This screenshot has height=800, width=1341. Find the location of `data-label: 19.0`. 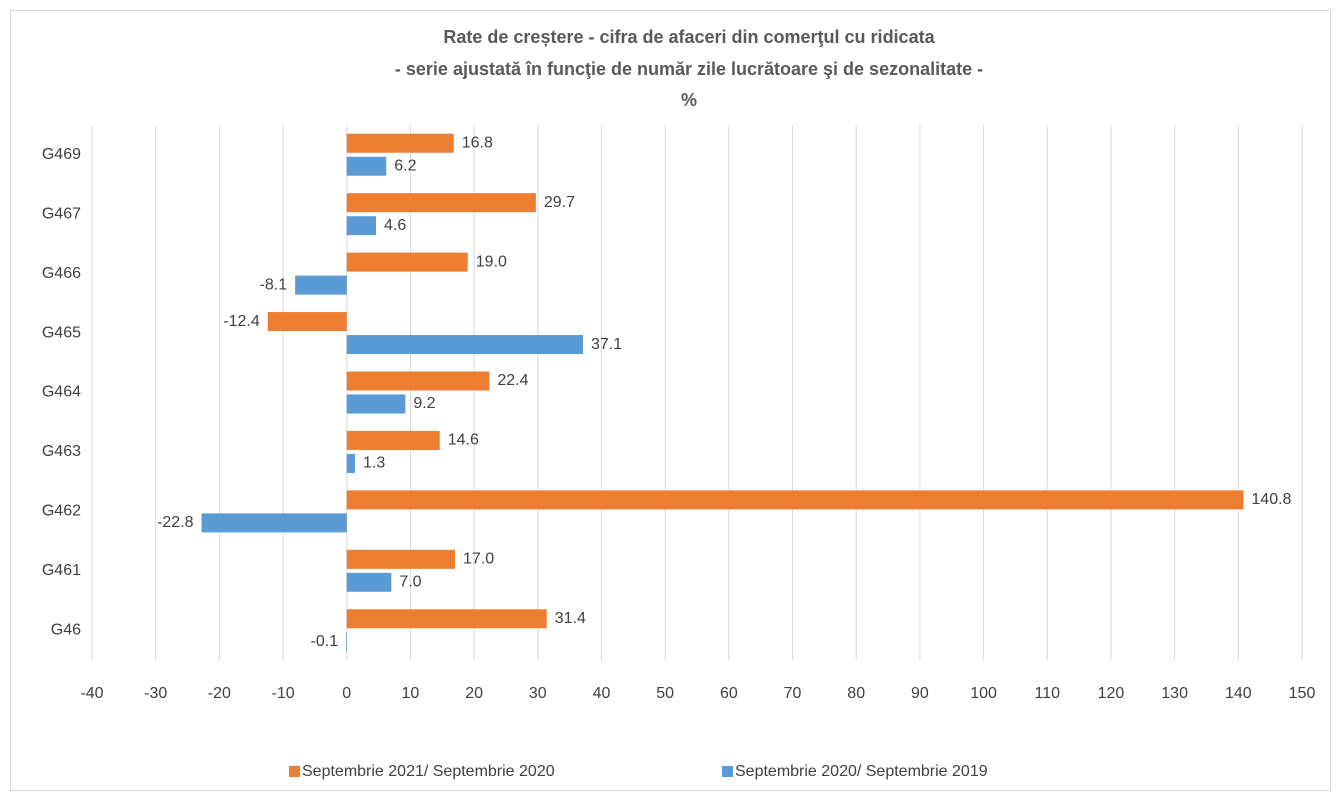

data-label: 19.0 is located at coordinates (491, 261).